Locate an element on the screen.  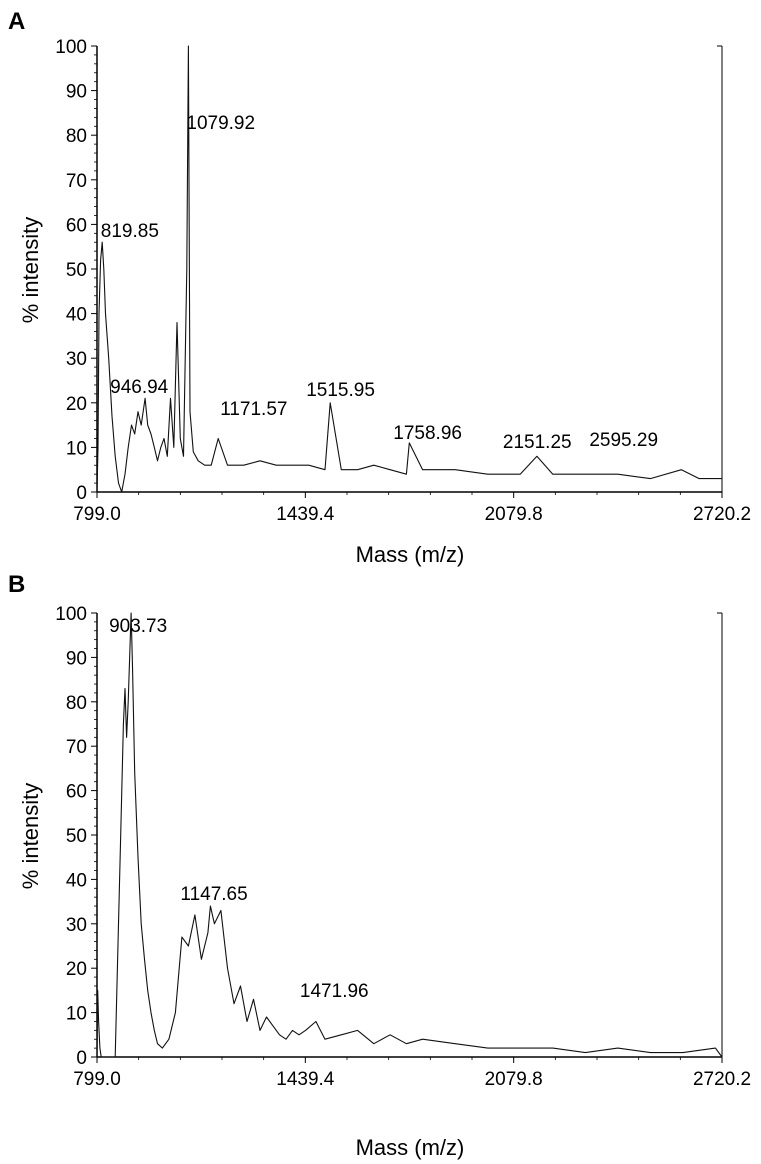
panel-b-y-tick-label: 70 is located at coordinates (76, 747).